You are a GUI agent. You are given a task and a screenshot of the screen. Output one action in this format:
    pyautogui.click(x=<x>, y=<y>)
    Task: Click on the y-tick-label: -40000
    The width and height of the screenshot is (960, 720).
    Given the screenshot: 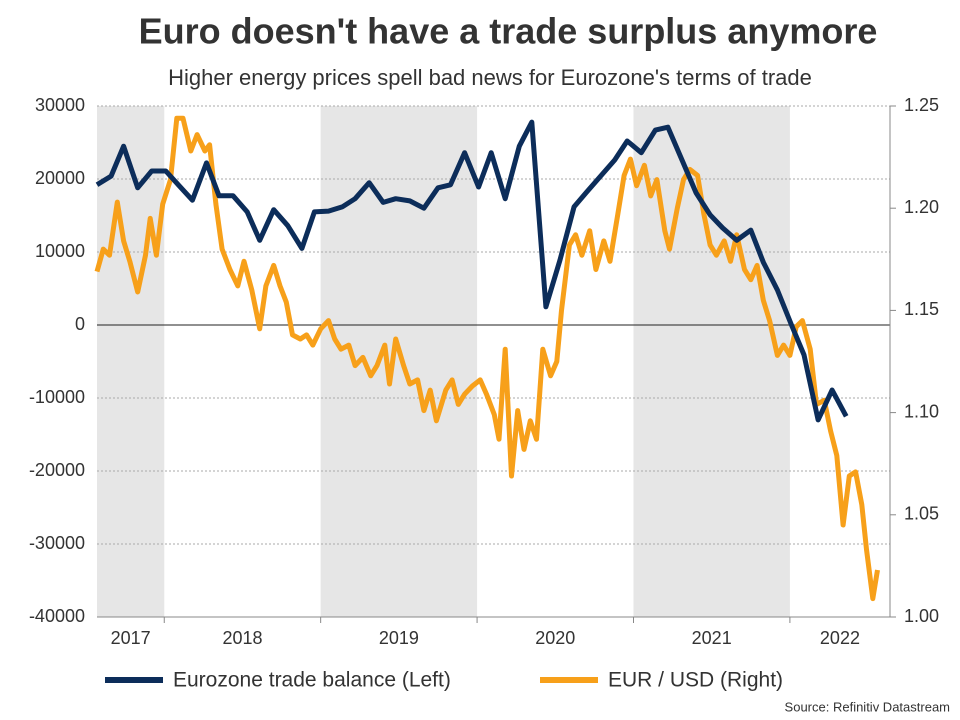 What is the action you would take?
    pyautogui.click(x=57, y=616)
    